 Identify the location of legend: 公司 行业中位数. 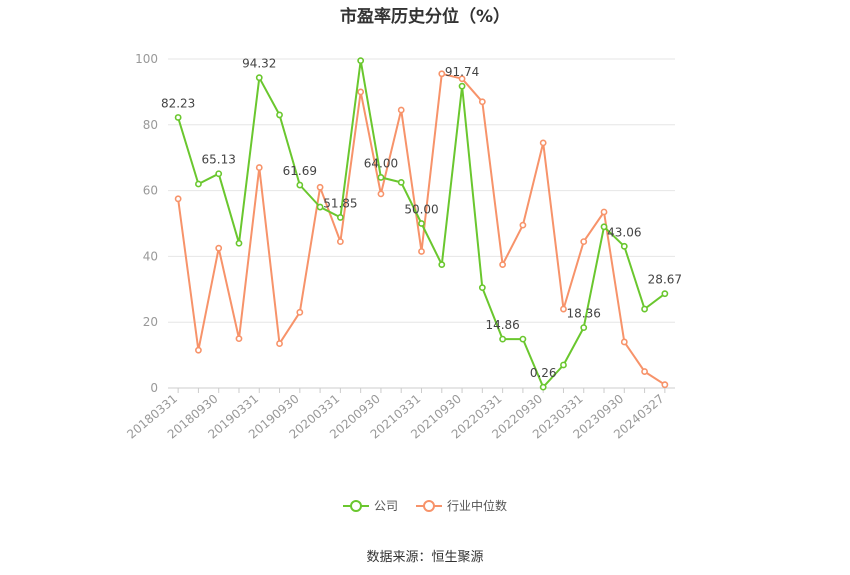
(425, 505).